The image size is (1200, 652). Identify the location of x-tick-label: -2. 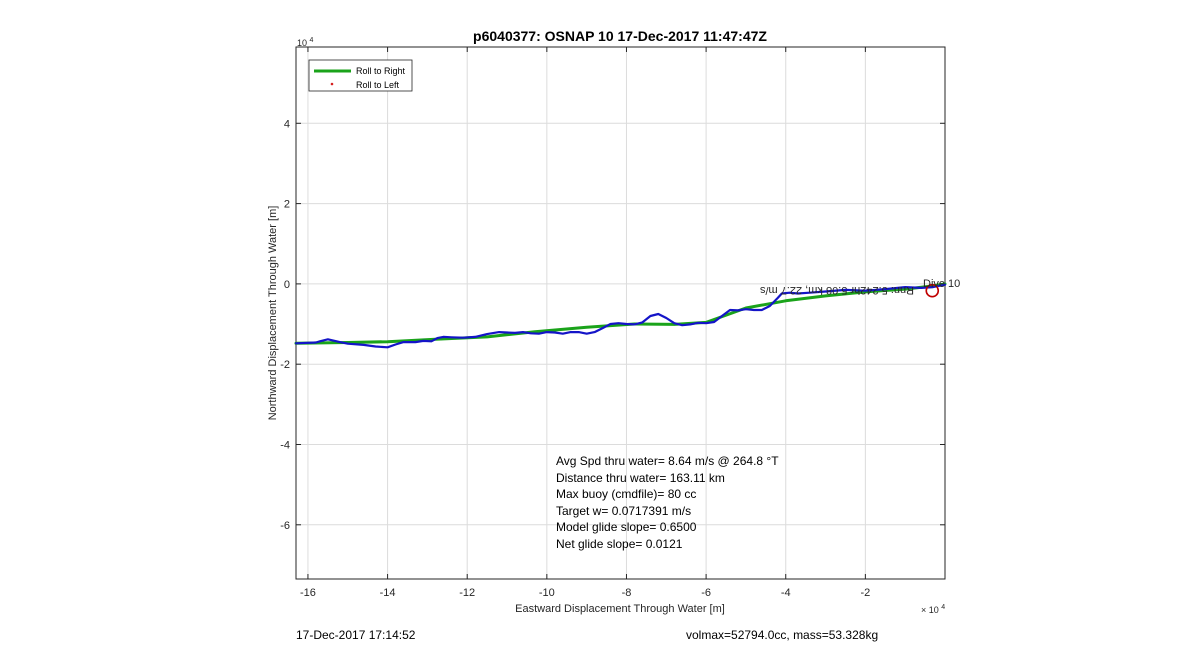
(865, 593).